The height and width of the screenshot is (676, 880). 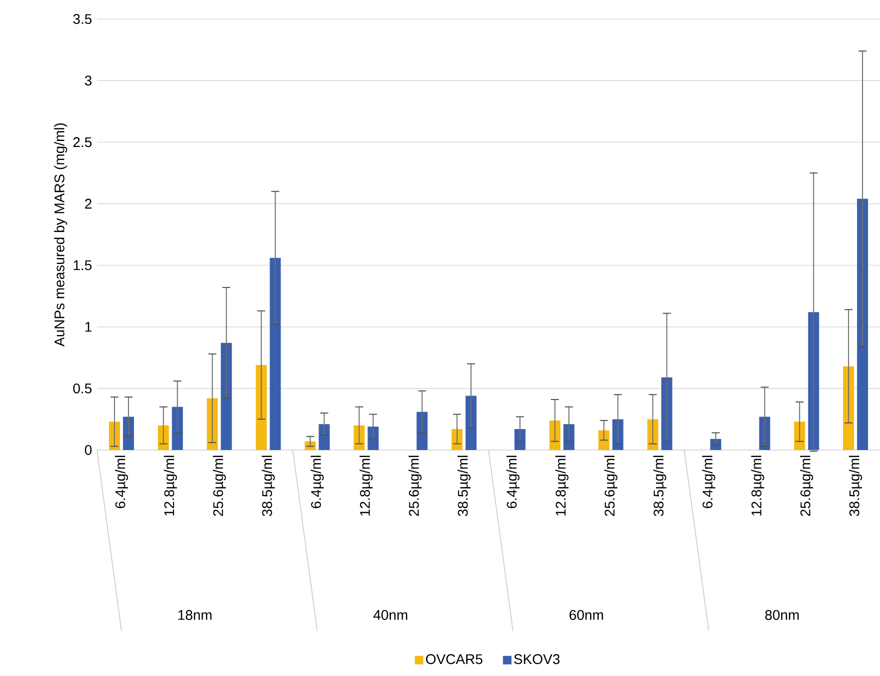 What do you see at coordinates (88, 81) in the screenshot?
I see `y-tick-label: 3` at bounding box center [88, 81].